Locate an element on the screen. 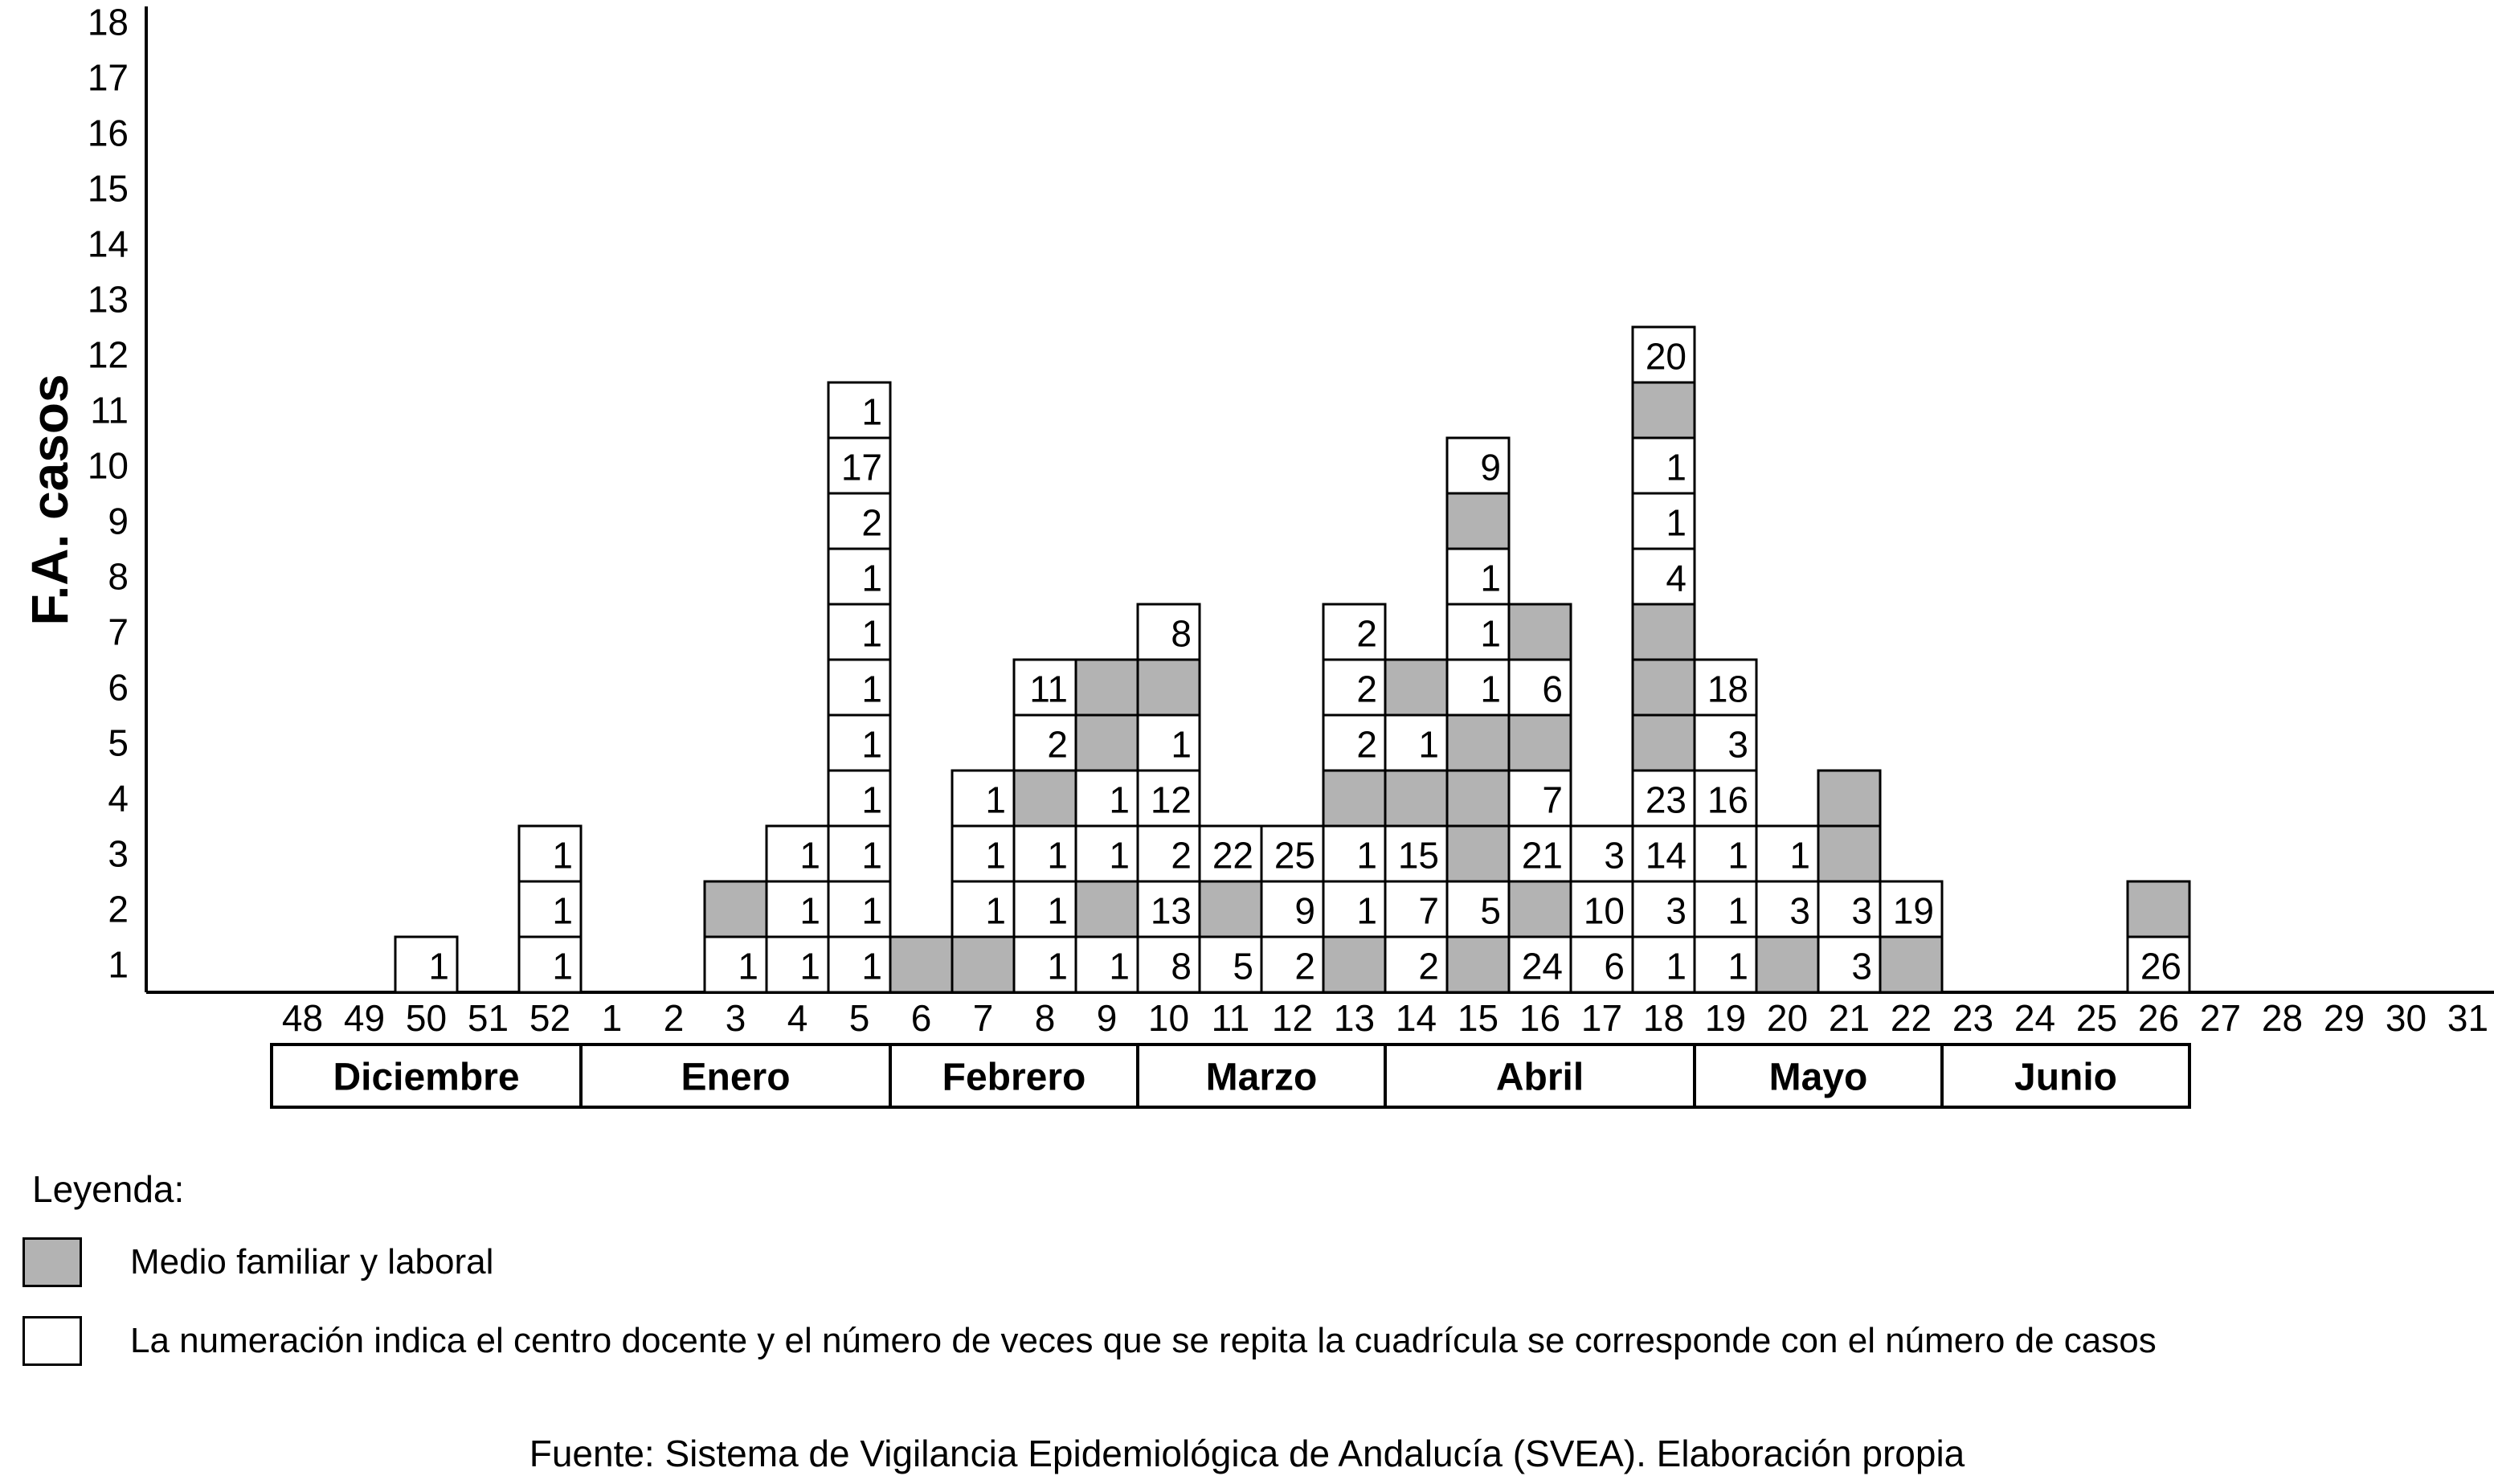 This screenshot has width=2494, height=1484. x-tick-label: 26 is located at coordinates (2158, 1018).